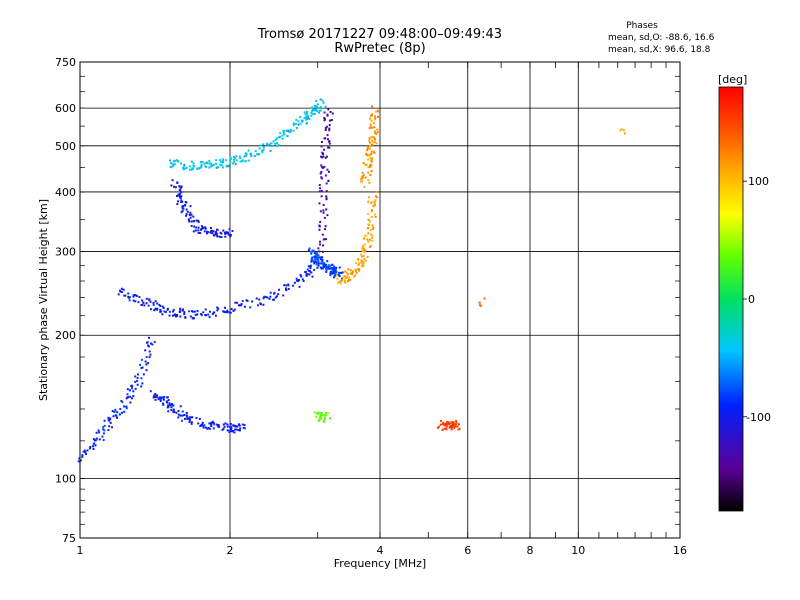 This screenshot has height=600, width=800. Describe the element at coordinates (380, 34) in the screenshot. I see `chart-title-line1: Tromsø 20171227 09:48:00–09:49:43` at that location.